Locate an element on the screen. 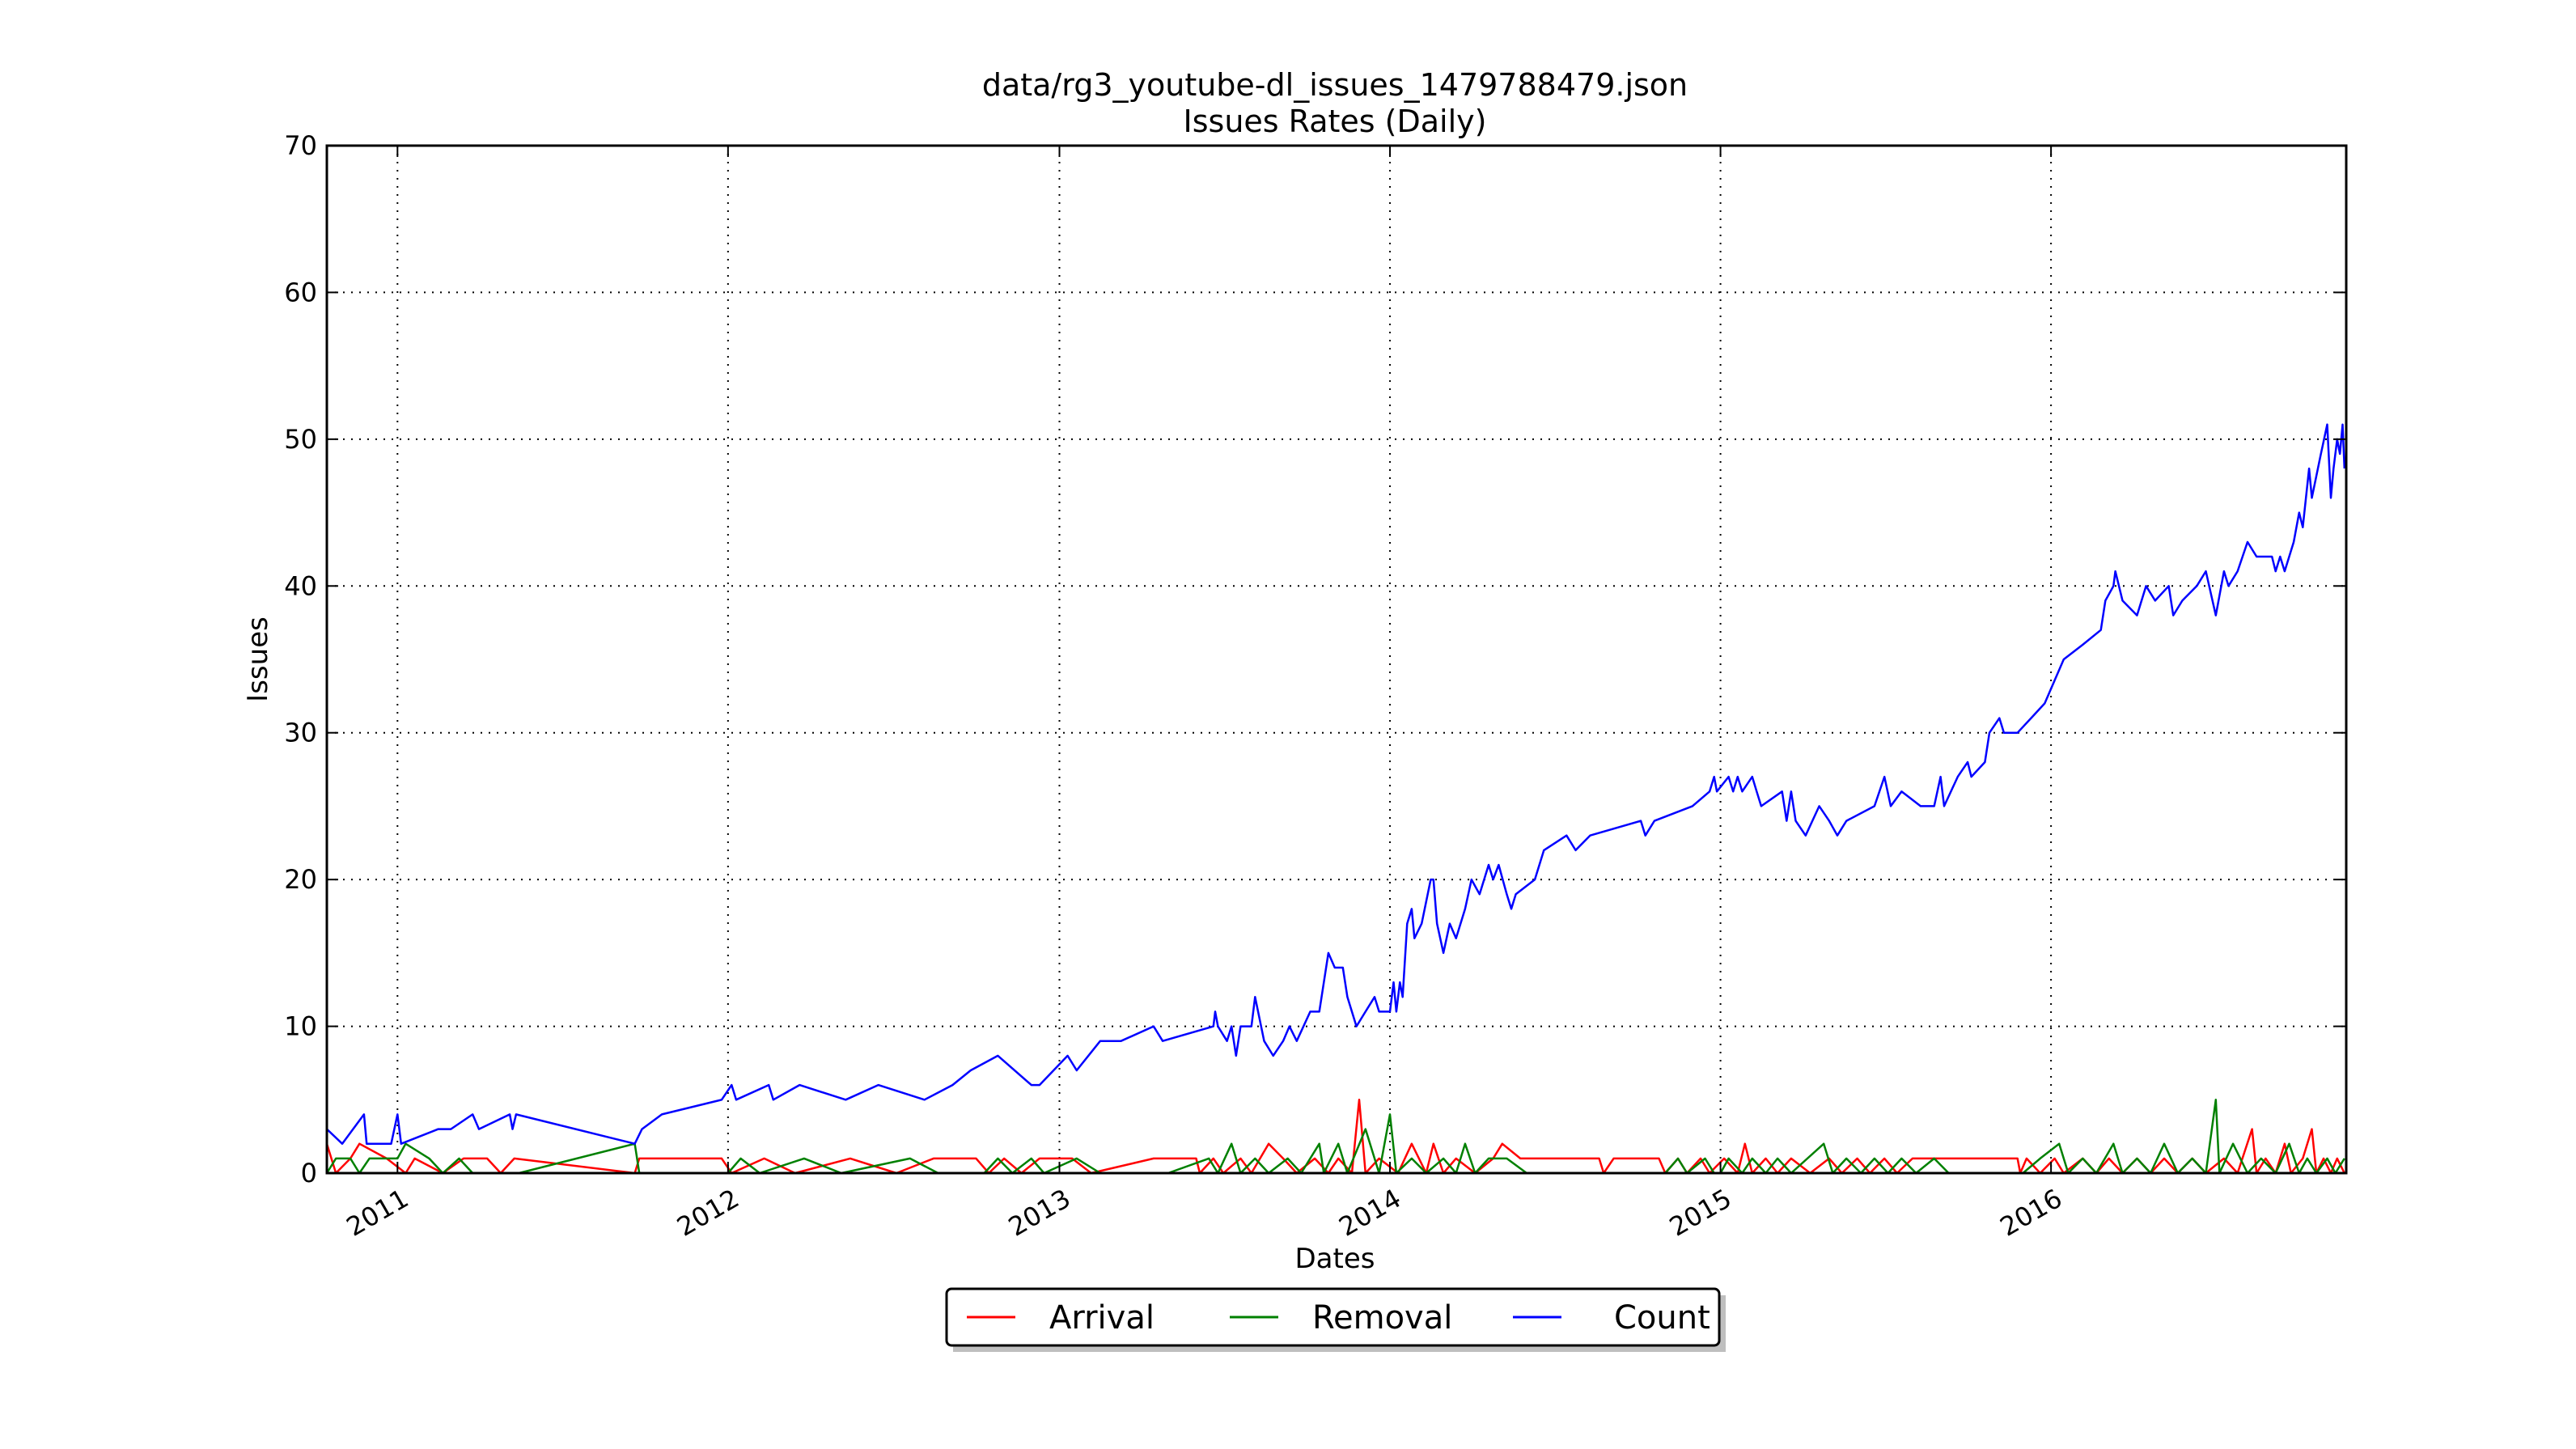 The height and width of the screenshot is (1449, 2576). y-tick-label: 20 is located at coordinates (300, 879).